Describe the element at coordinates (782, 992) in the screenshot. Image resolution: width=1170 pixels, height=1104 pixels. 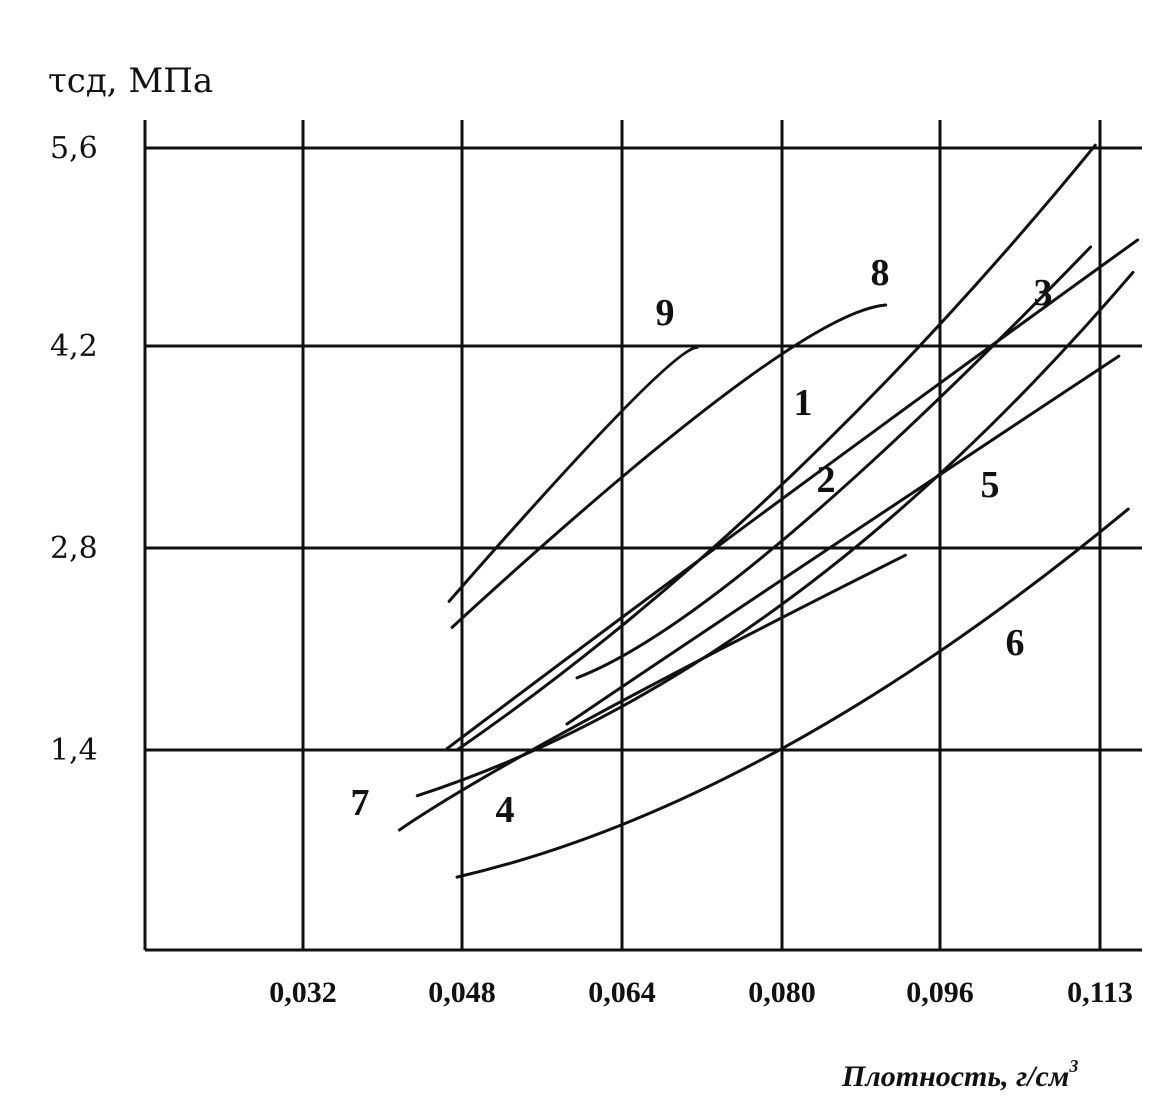
I see `x-tick-label: 0,080` at that location.